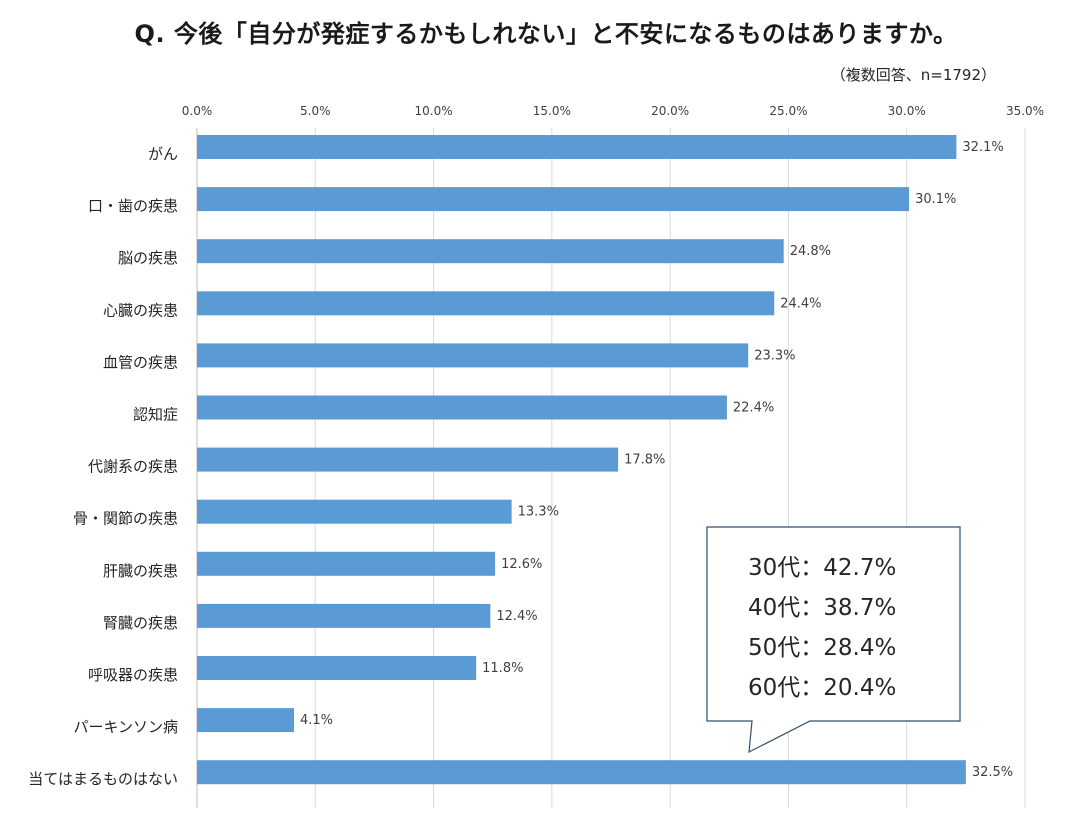  I want to click on callout-line: 60代：20.4%, so click(822, 688).